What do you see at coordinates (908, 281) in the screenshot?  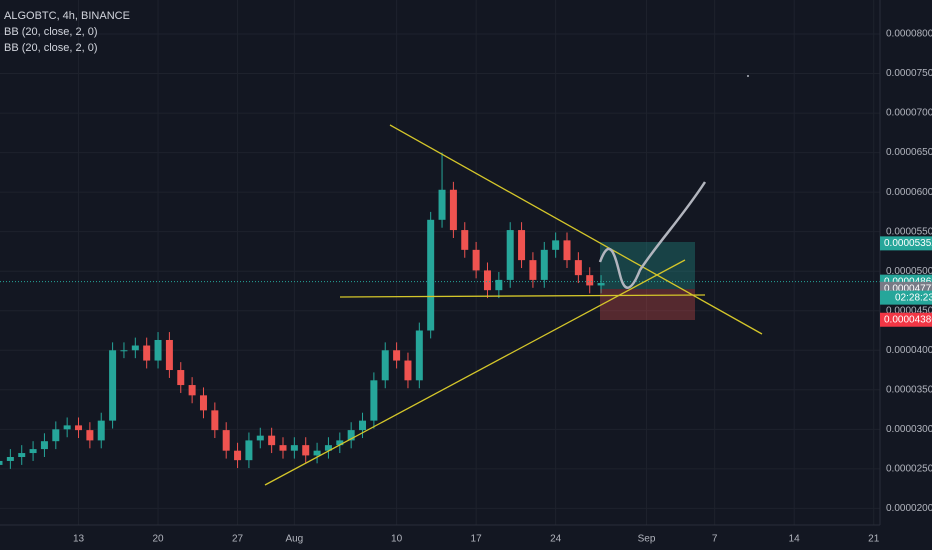 I see `price-tag-label: 0.00004868` at bounding box center [908, 281].